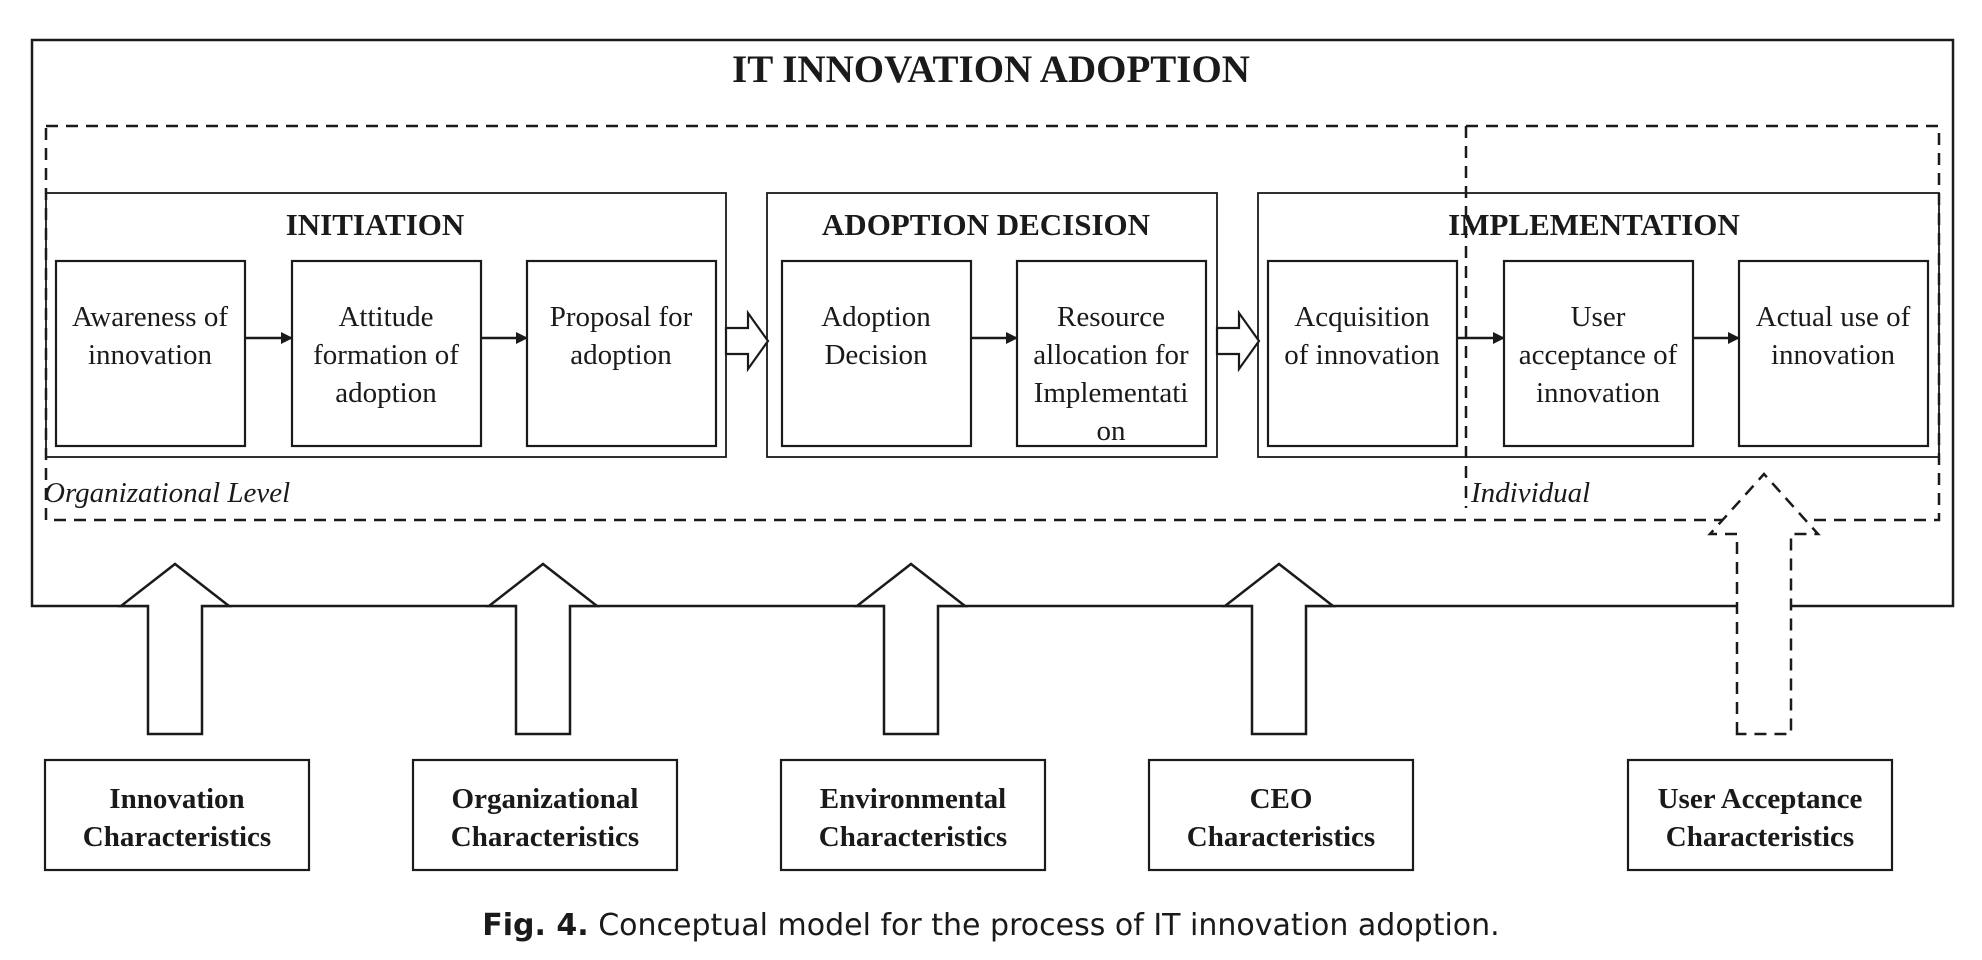 The width and height of the screenshot is (1982, 960). What do you see at coordinates (1279, 649) in the screenshot?
I see `up-arrow-ceo` at bounding box center [1279, 649].